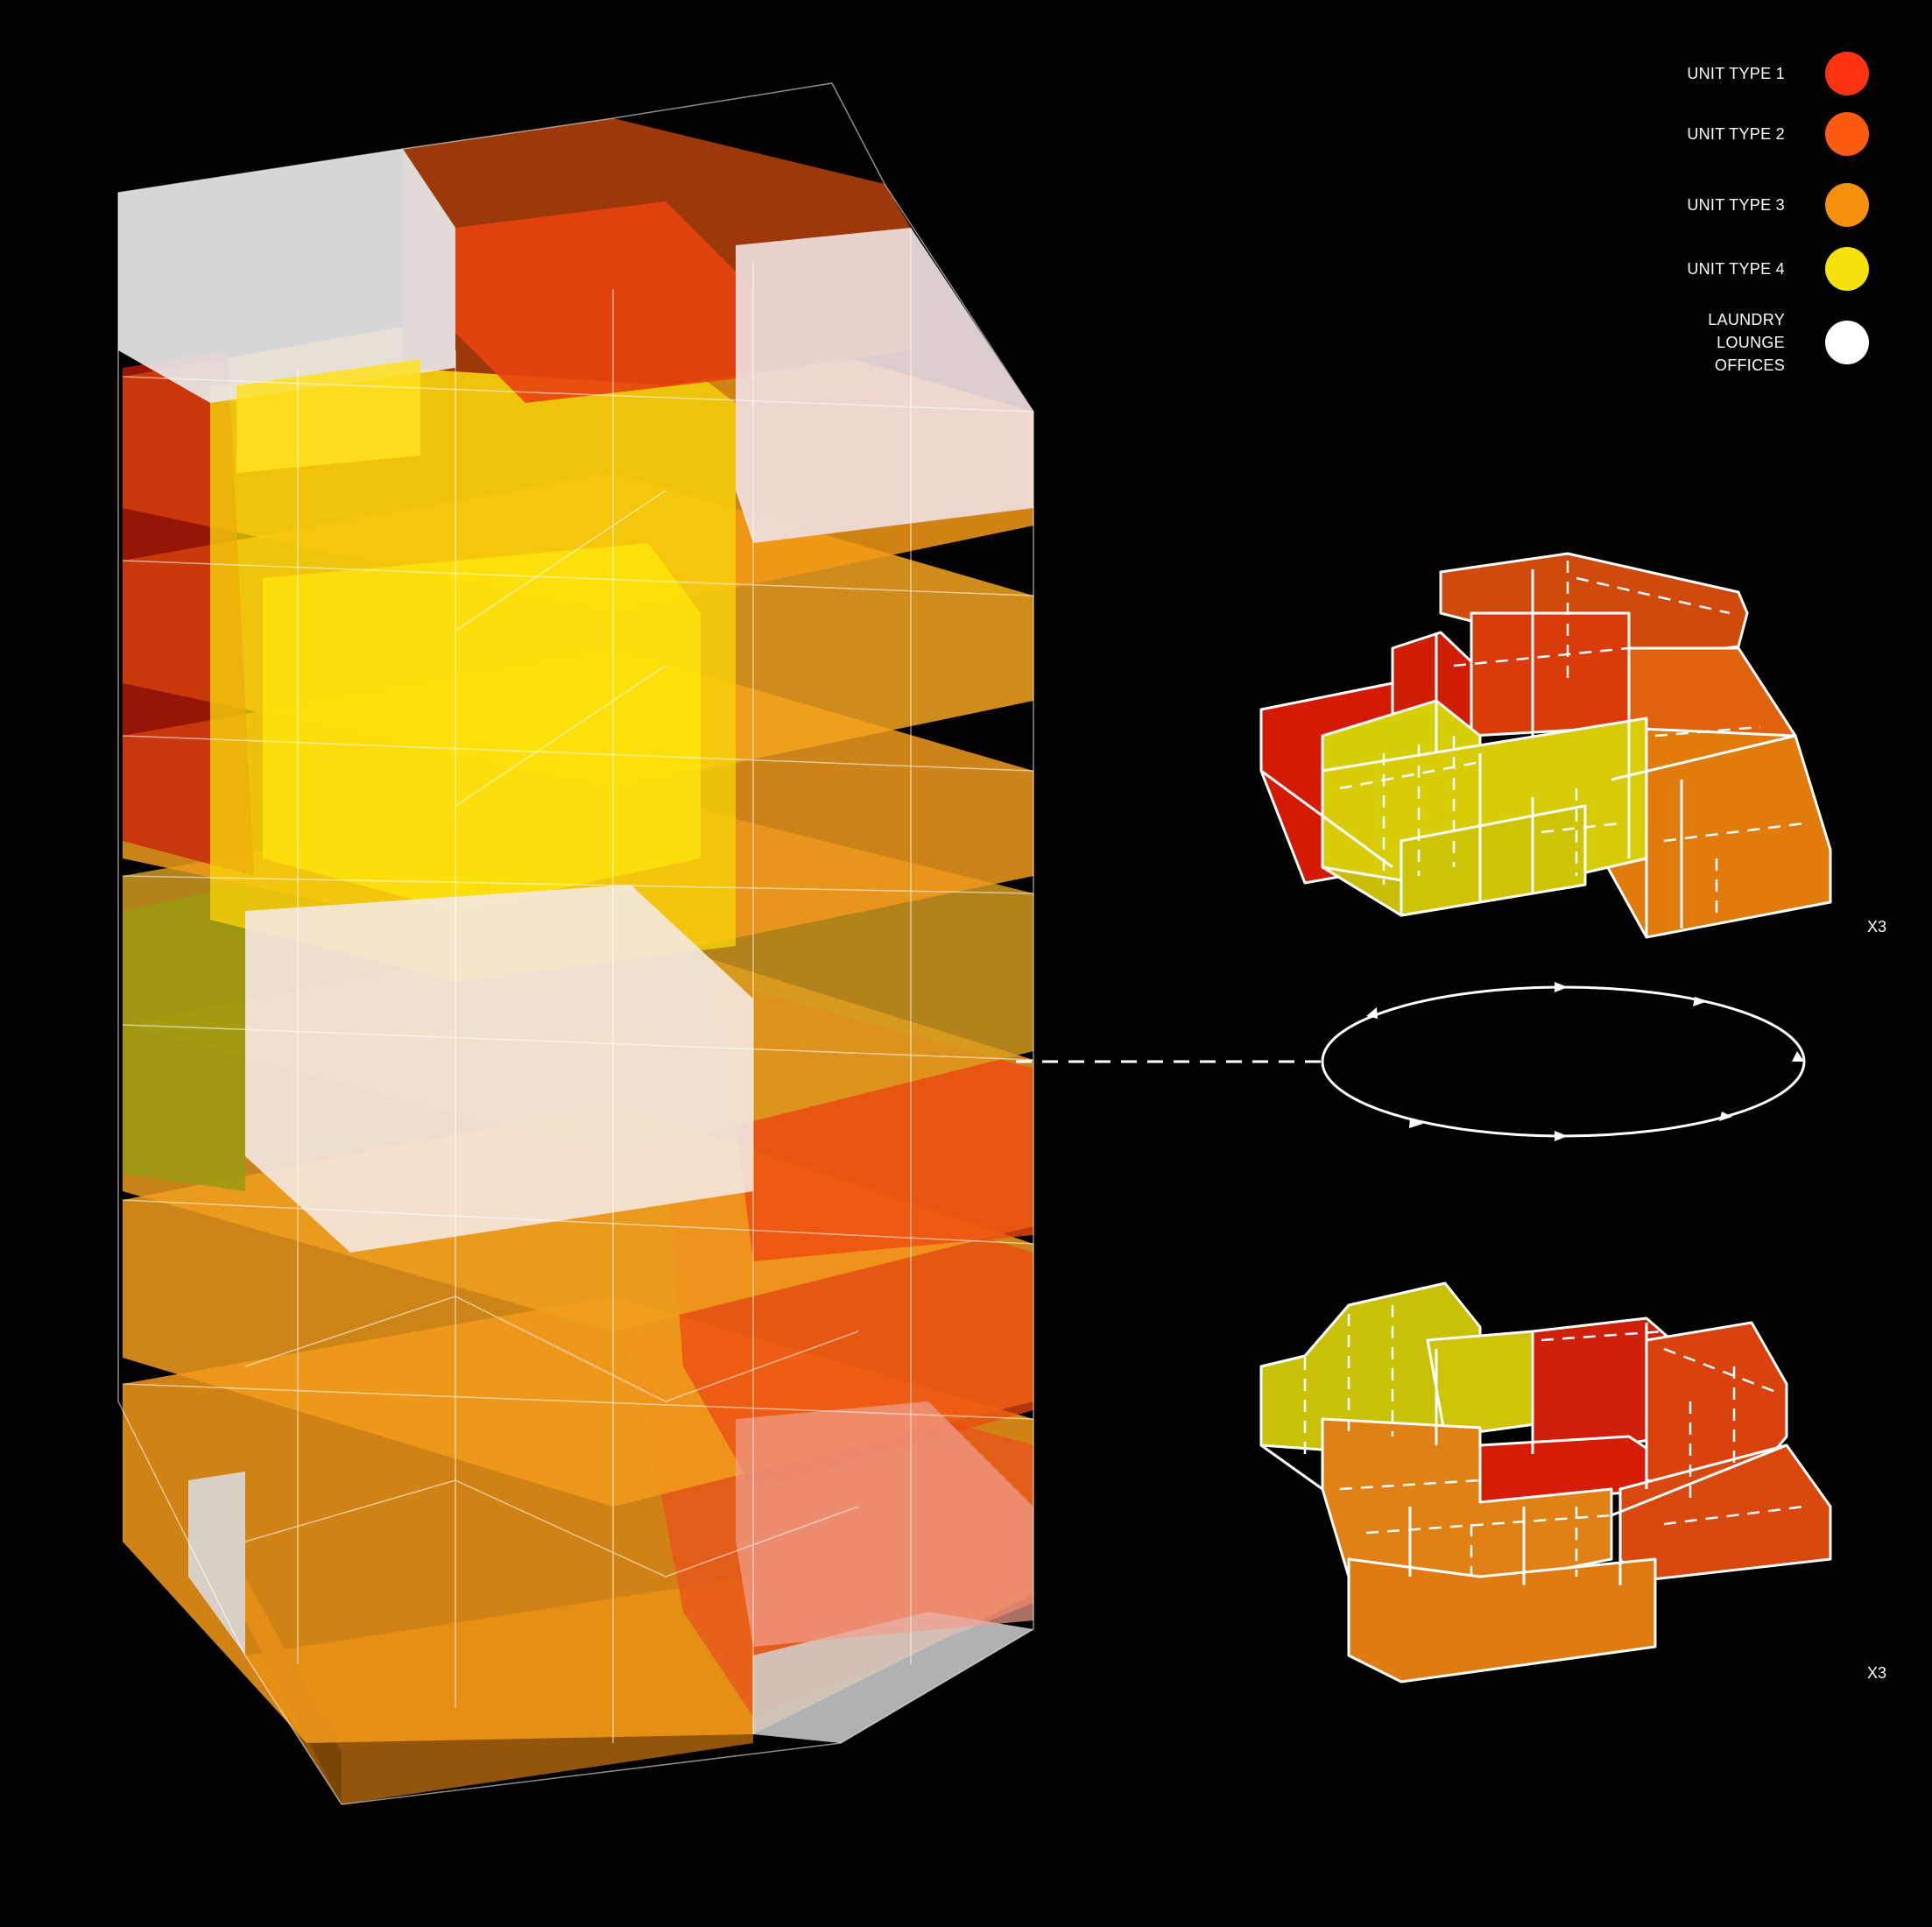  What do you see at coordinates (1788, 342) in the screenshot?
I see `legend-item-shared-spaces: LAUNDRY LOUNGE OFFICES` at bounding box center [1788, 342].